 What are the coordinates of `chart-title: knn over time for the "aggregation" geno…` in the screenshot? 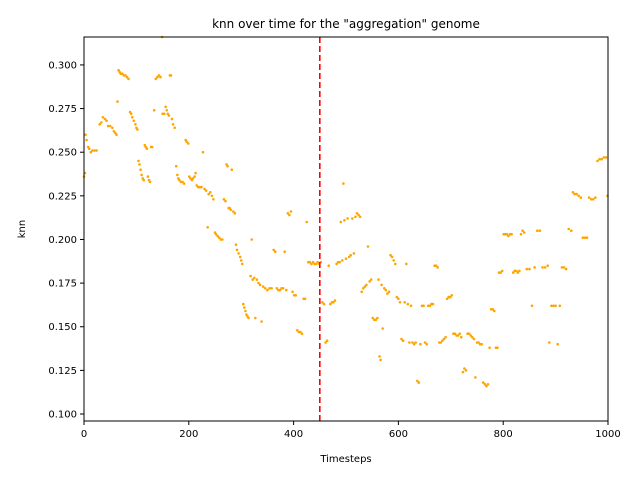 It's located at (346, 24).